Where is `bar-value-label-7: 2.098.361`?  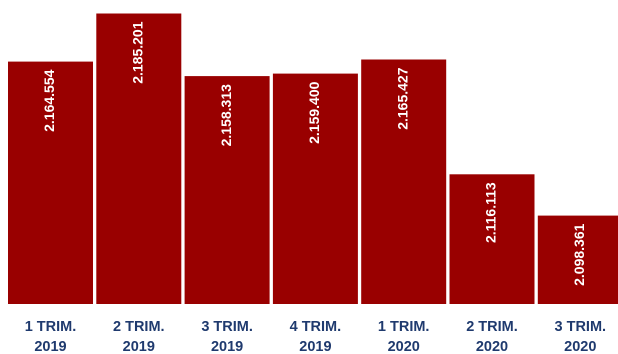 bar-value-label-7: 2.098.361 is located at coordinates (579, 254).